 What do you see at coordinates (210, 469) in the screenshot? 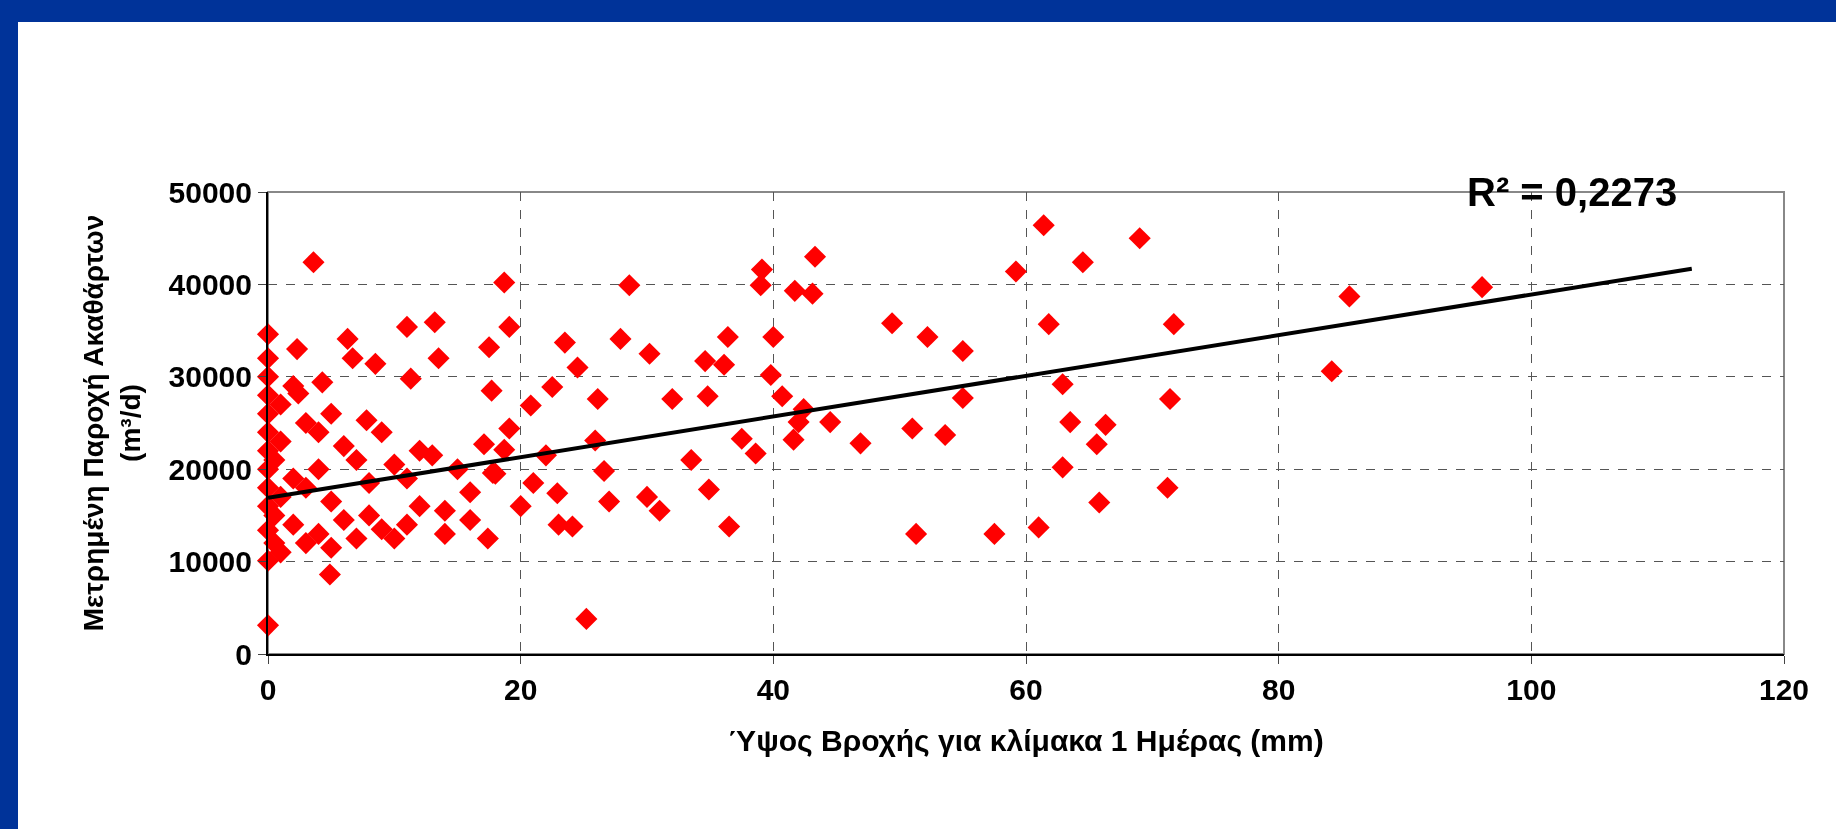
I see `y-tick-label: 20000` at bounding box center [210, 469].